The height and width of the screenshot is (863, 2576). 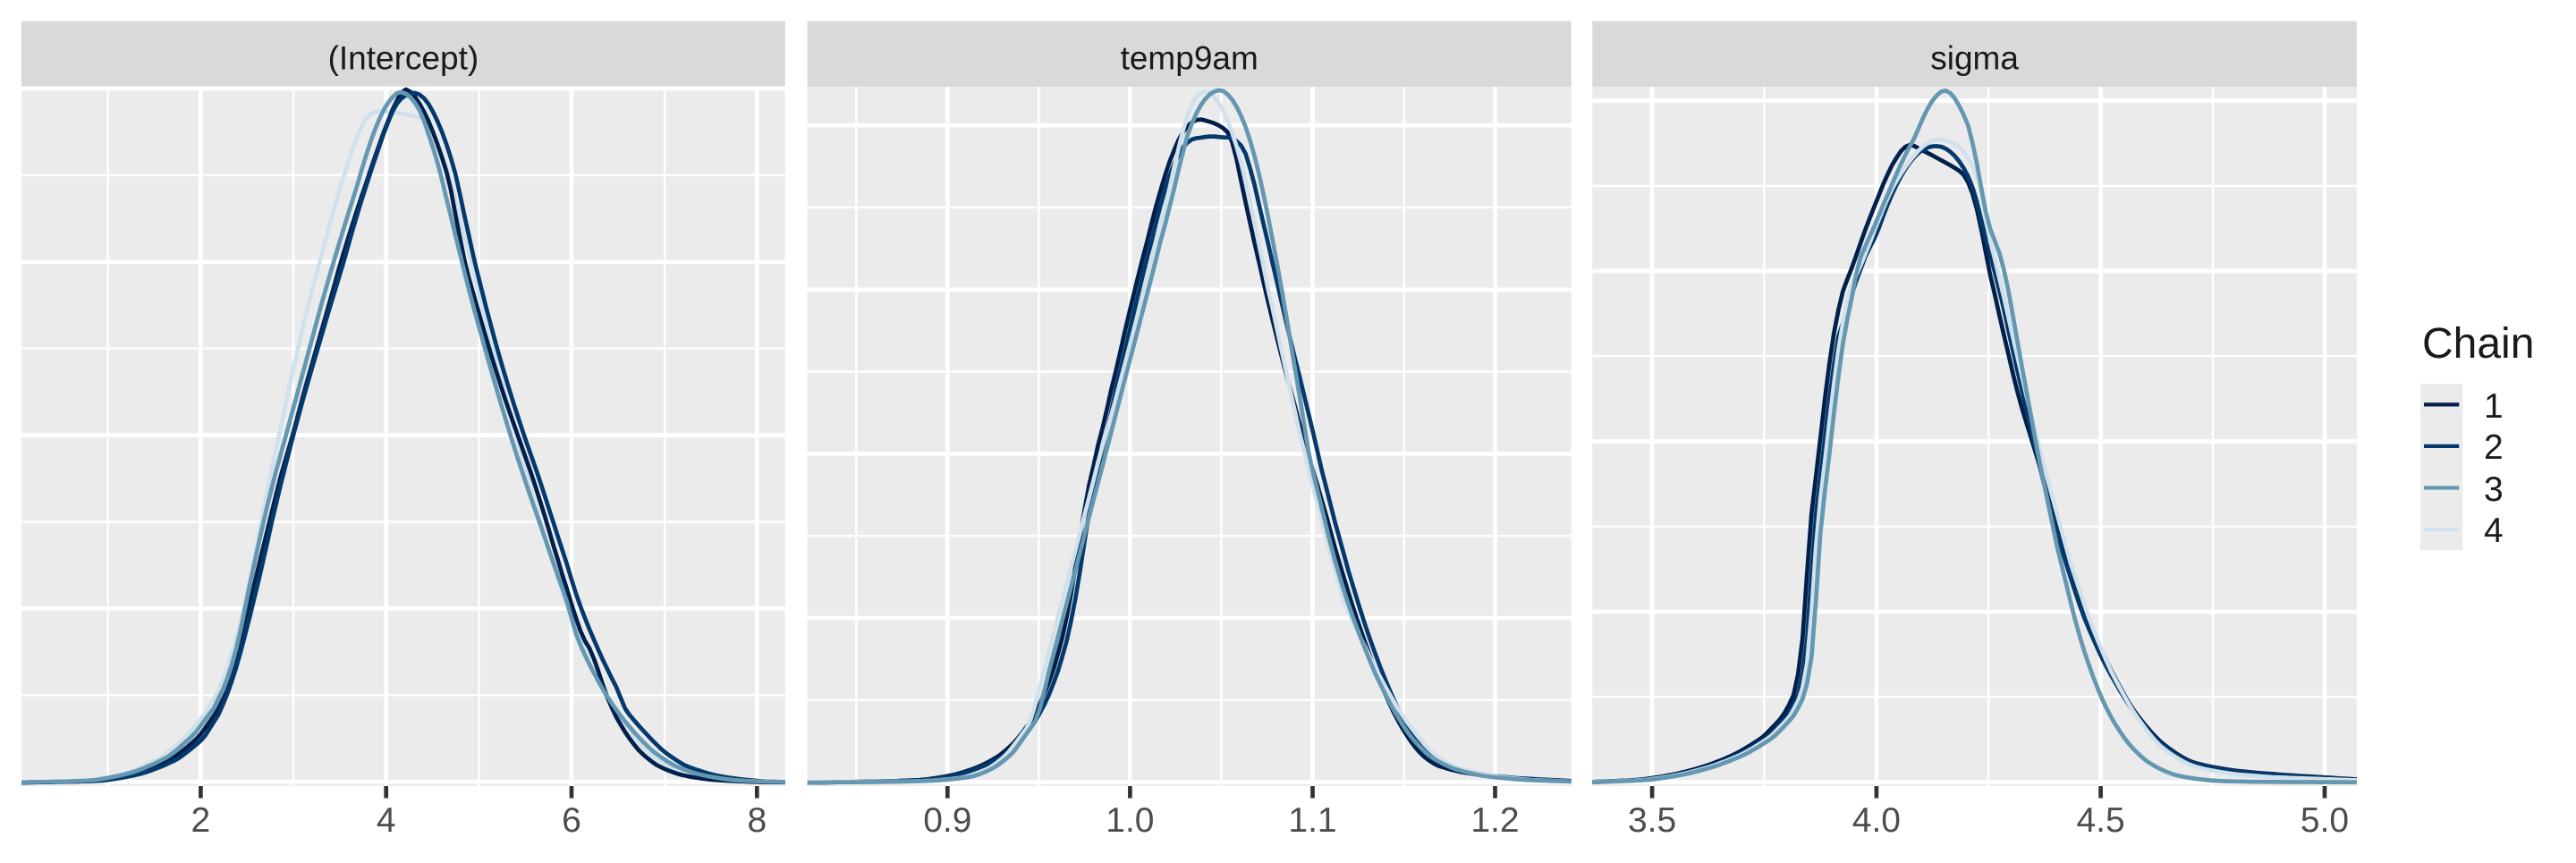 What do you see at coordinates (1652, 820) in the screenshot?
I see `svg-text: 3.5` at bounding box center [1652, 820].